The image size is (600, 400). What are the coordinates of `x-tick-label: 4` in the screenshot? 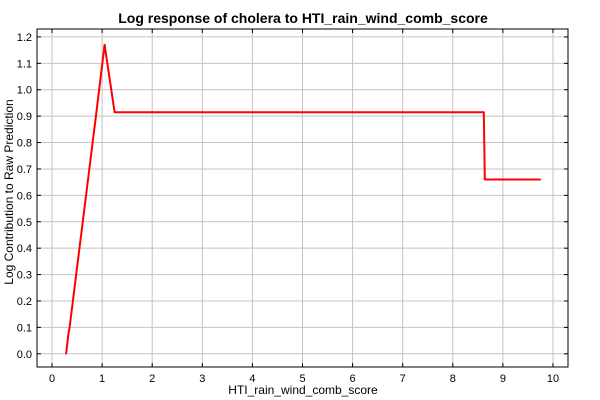 It's located at (252, 379).